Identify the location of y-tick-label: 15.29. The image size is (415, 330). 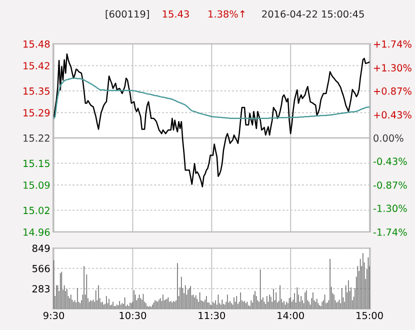
(37, 112).